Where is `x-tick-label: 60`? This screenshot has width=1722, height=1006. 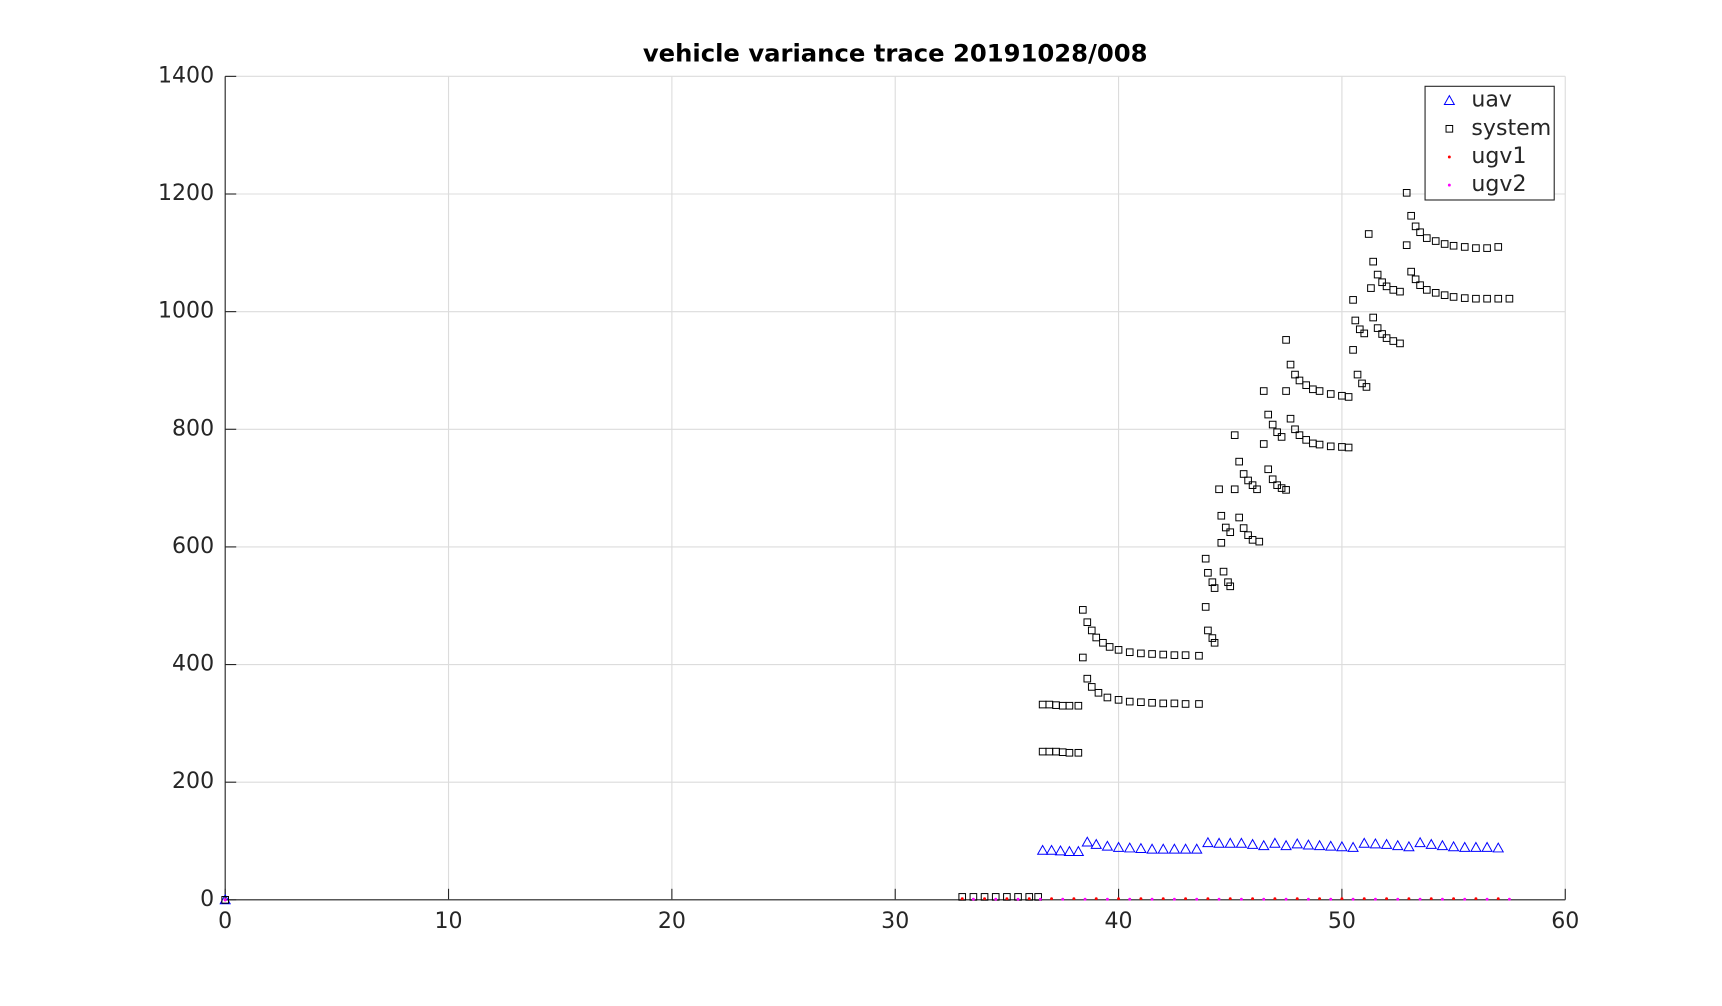
x-tick-label: 60 is located at coordinates (1565, 921).